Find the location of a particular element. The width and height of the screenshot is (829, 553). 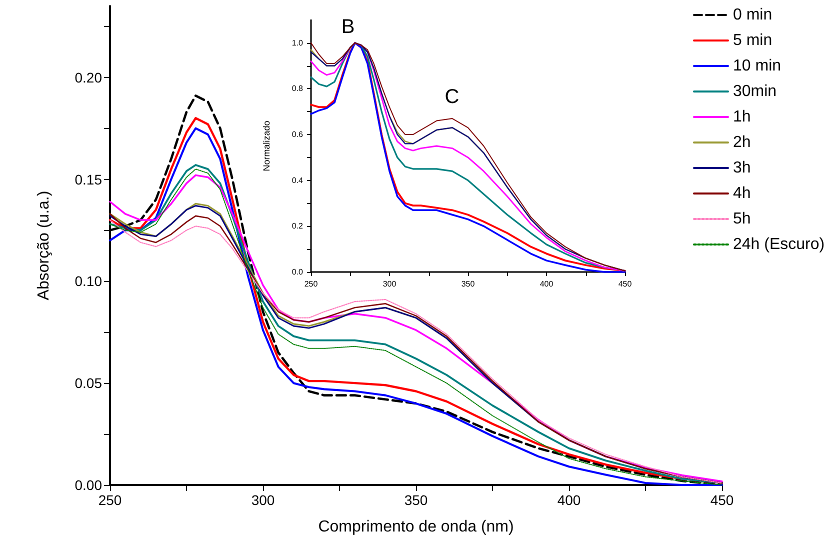

legend-label: 5h is located at coordinates (742, 219).